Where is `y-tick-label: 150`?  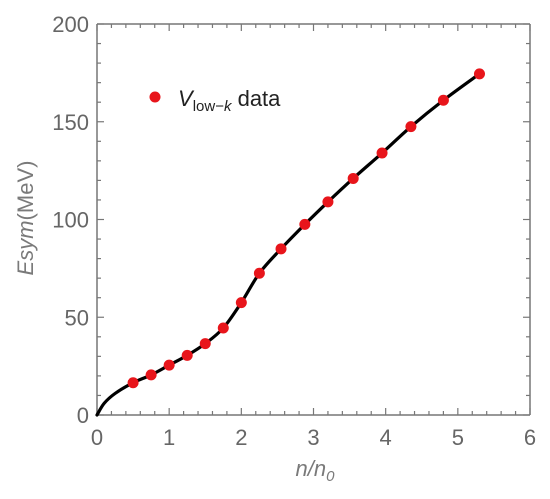 y-tick-label: 150 is located at coordinates (70, 122).